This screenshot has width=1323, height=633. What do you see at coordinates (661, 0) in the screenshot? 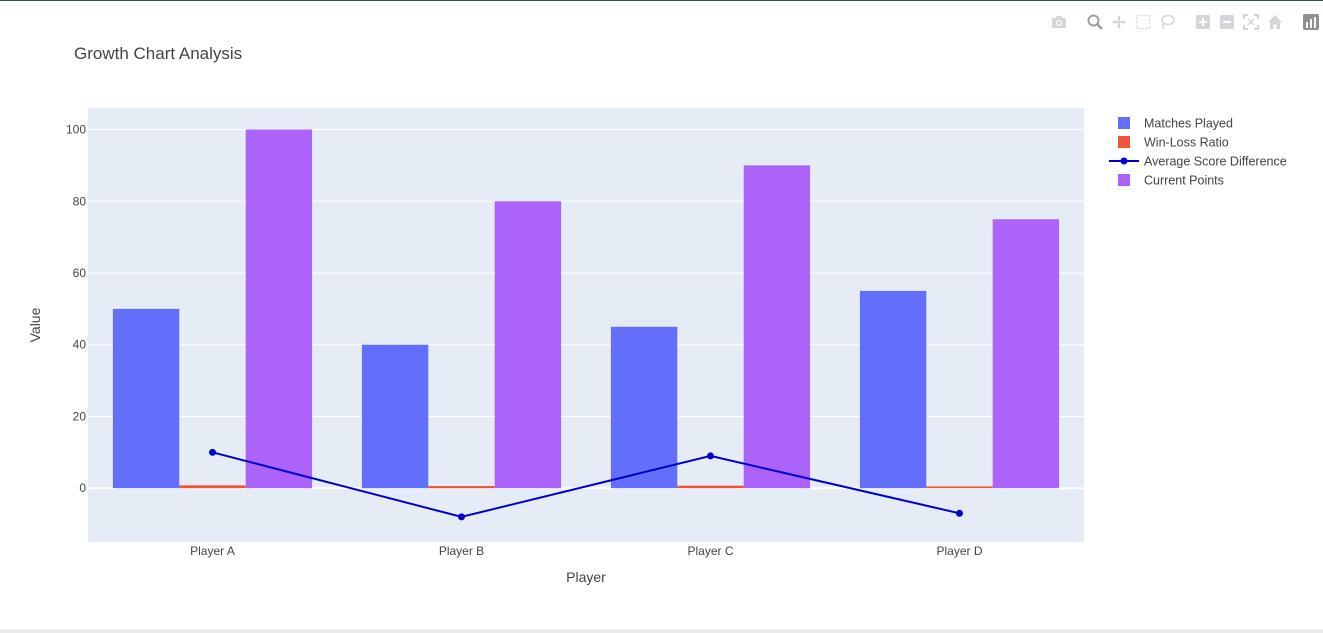
I see `window-top-border` at bounding box center [661, 0].